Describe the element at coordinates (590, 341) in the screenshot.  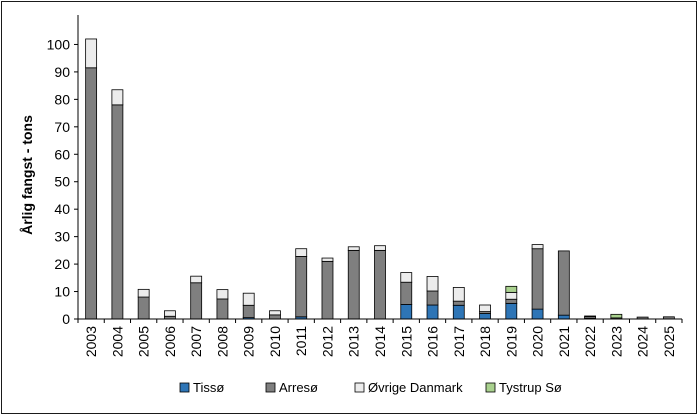
I see `x-tick-label: 2022` at that location.